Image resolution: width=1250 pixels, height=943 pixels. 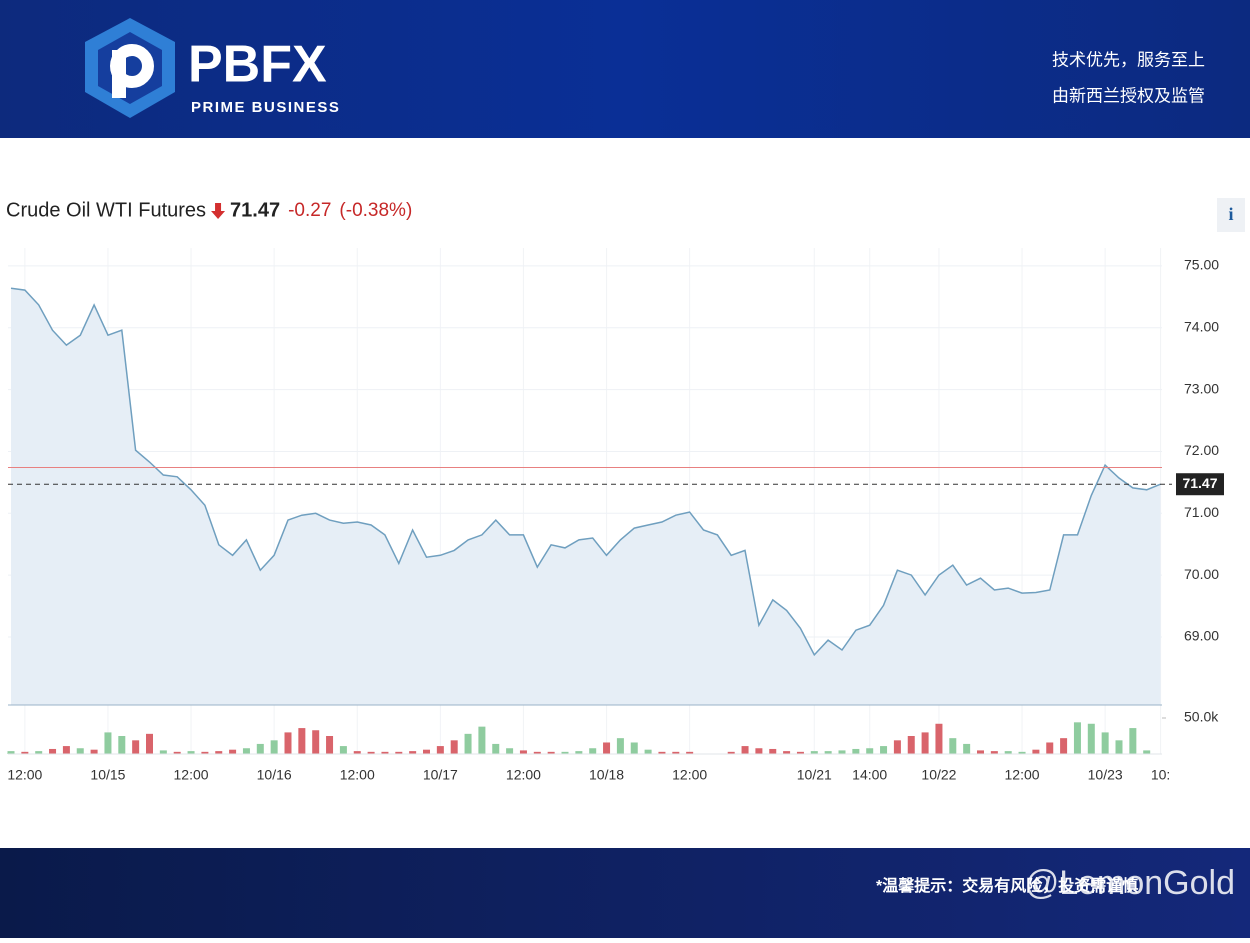 What do you see at coordinates (869, 775) in the screenshot?
I see `x-tick-label: 14:00` at bounding box center [869, 775].